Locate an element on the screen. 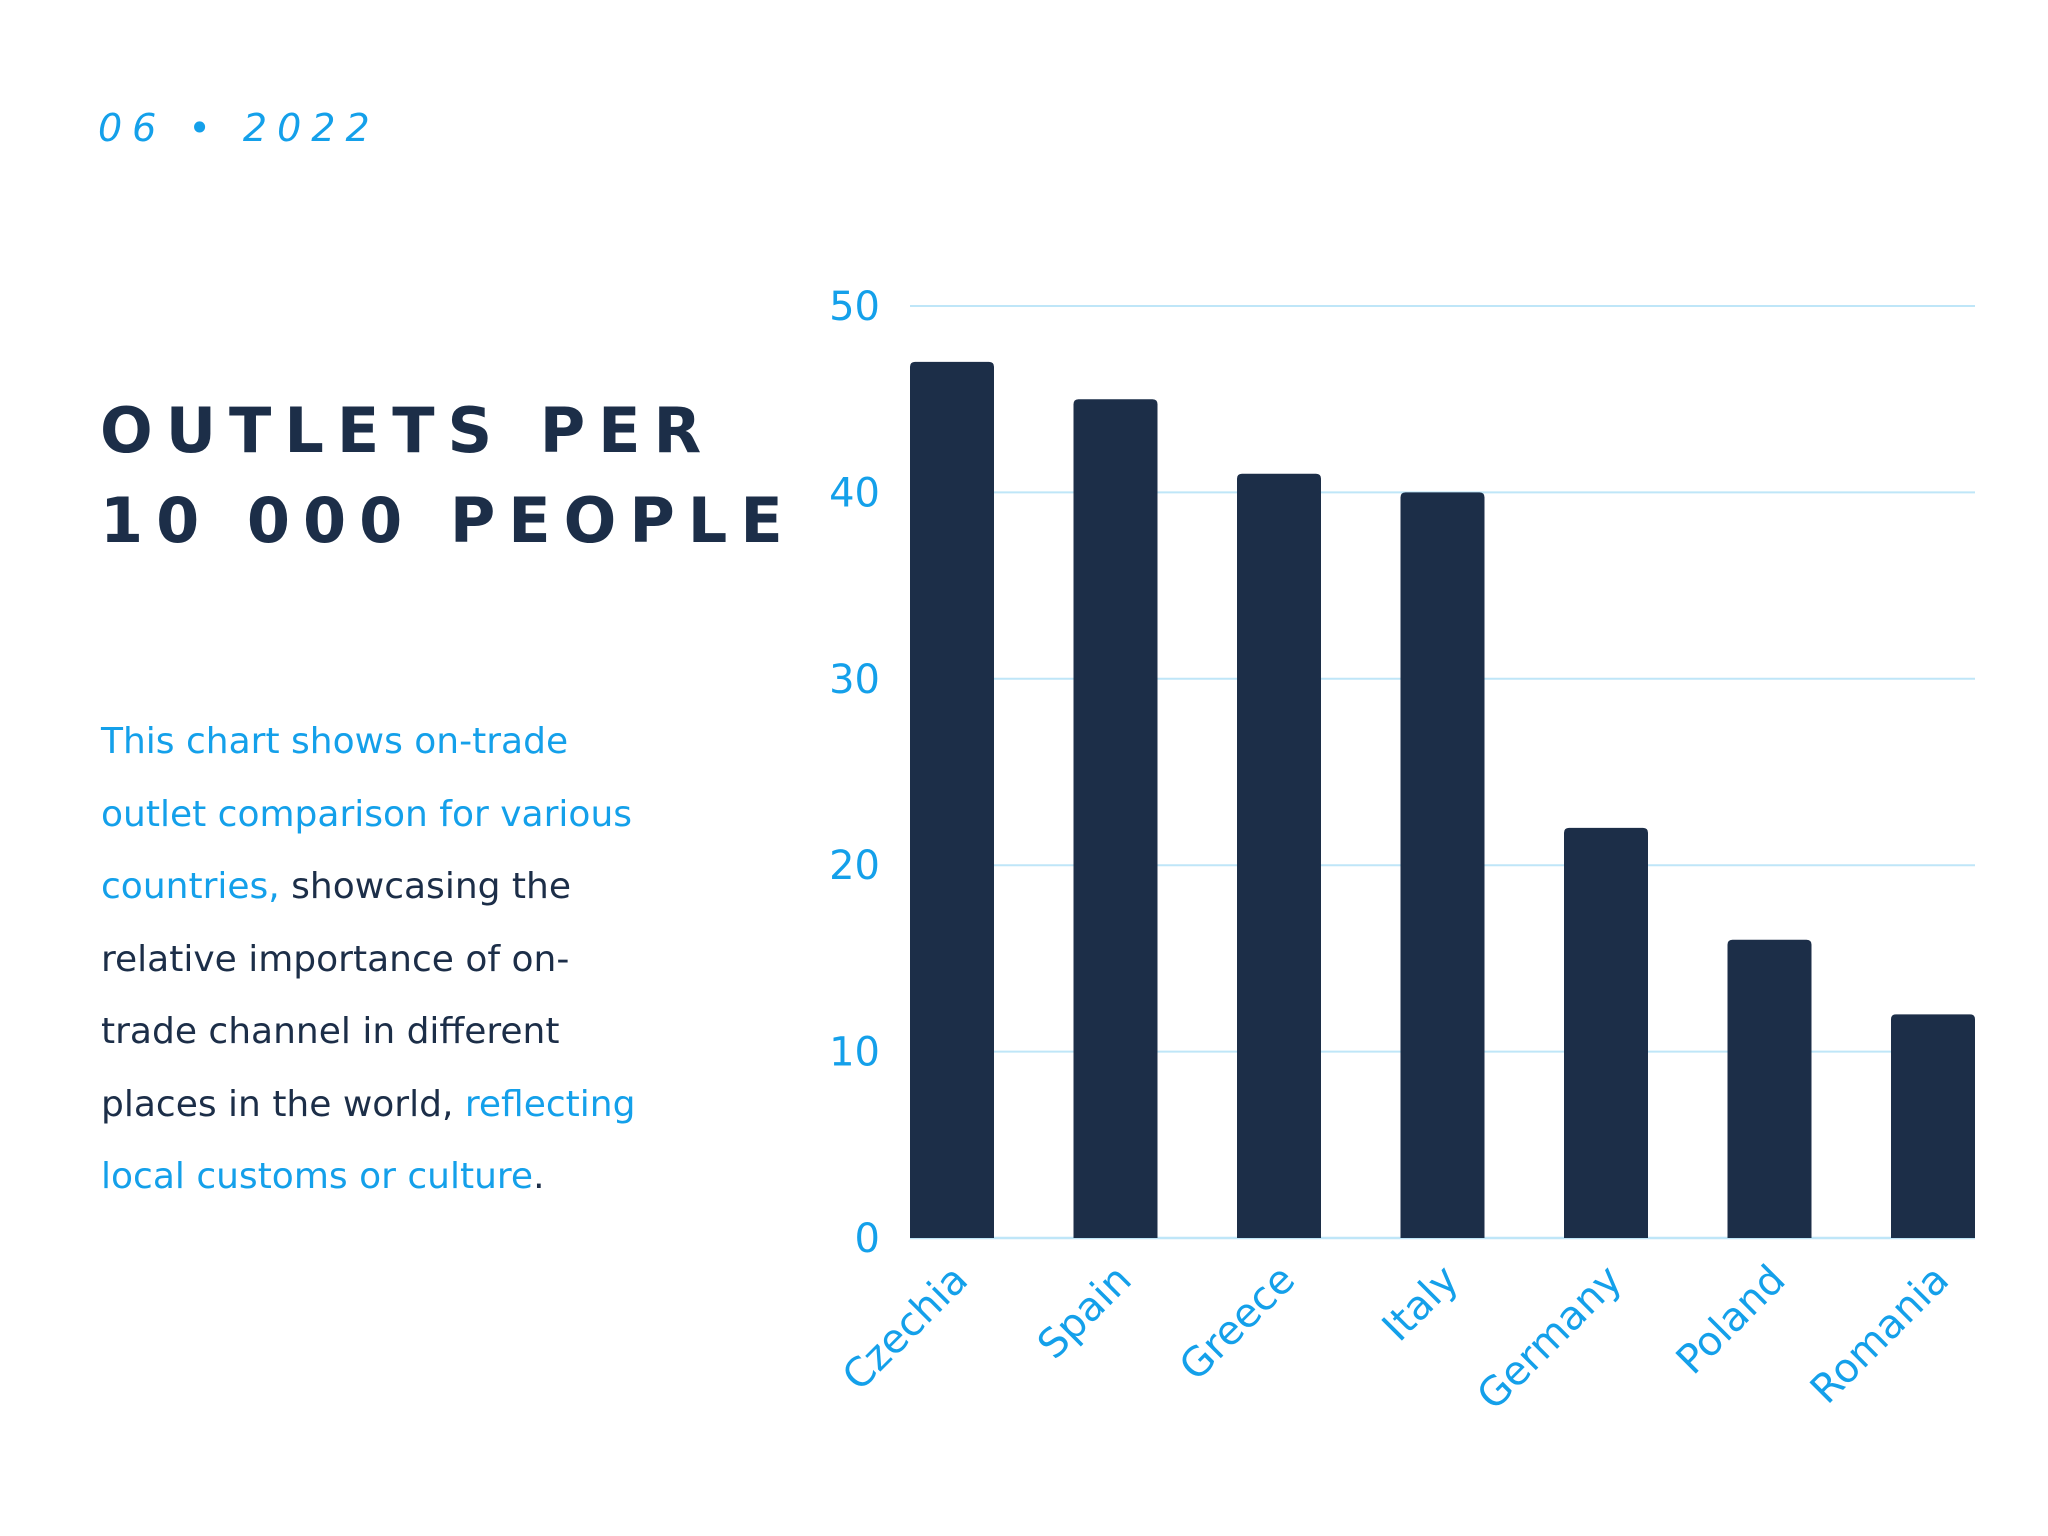  y-tick-label: 30 is located at coordinates (854, 680).